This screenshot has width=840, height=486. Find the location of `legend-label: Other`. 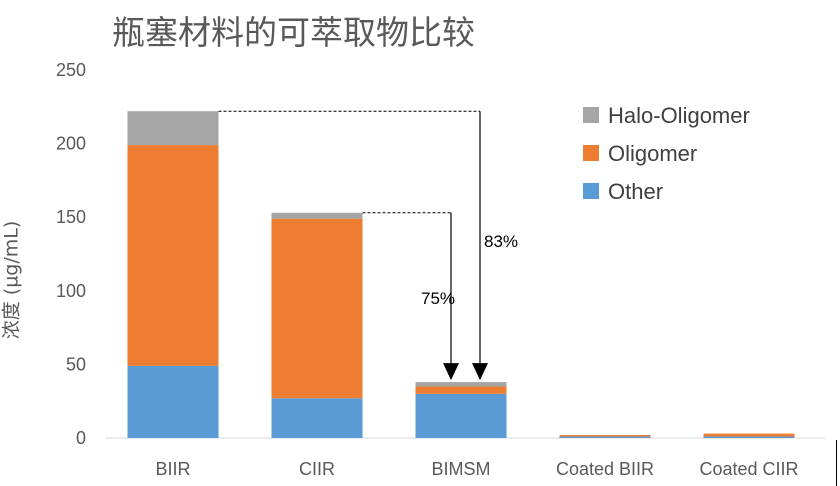

legend-label: Other is located at coordinates (635, 191).